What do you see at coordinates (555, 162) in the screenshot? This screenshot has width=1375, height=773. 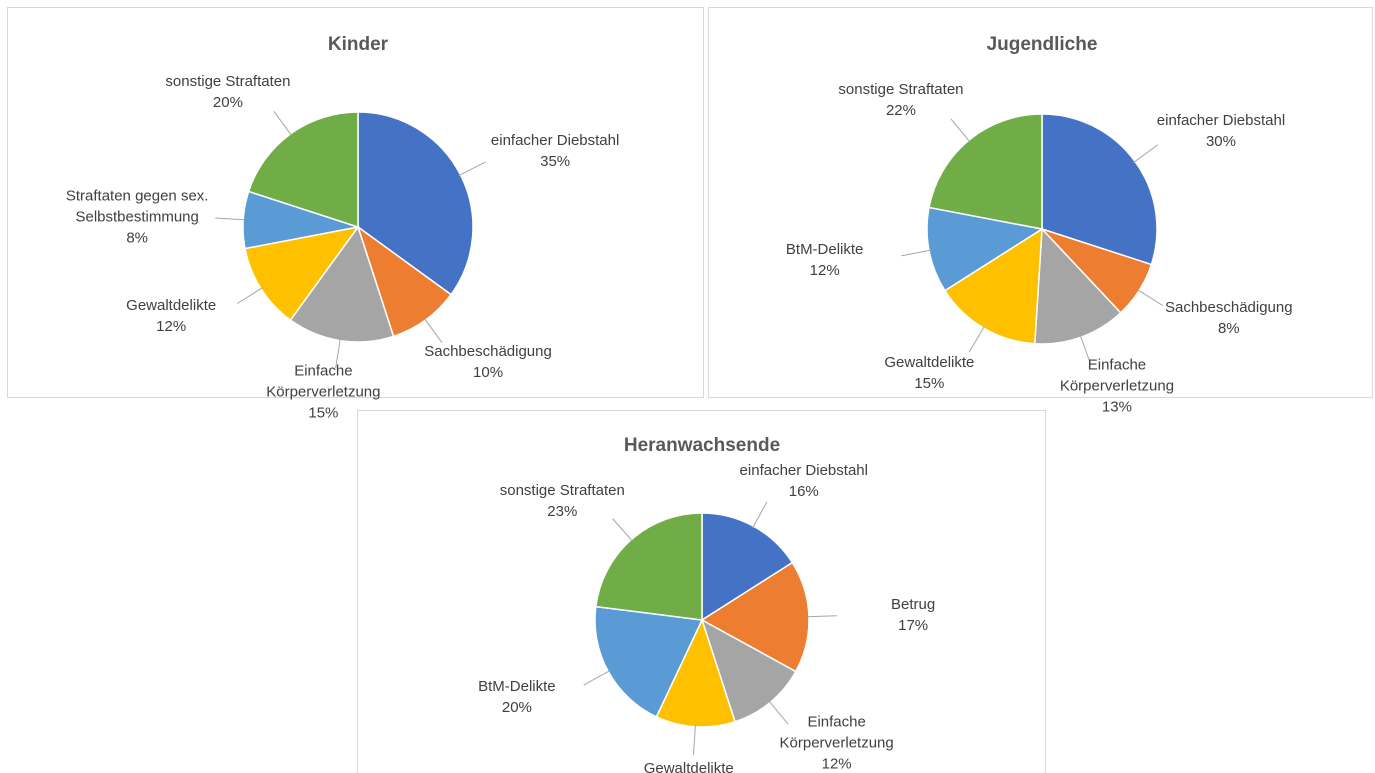 I see `value-label: 35%` at bounding box center [555, 162].